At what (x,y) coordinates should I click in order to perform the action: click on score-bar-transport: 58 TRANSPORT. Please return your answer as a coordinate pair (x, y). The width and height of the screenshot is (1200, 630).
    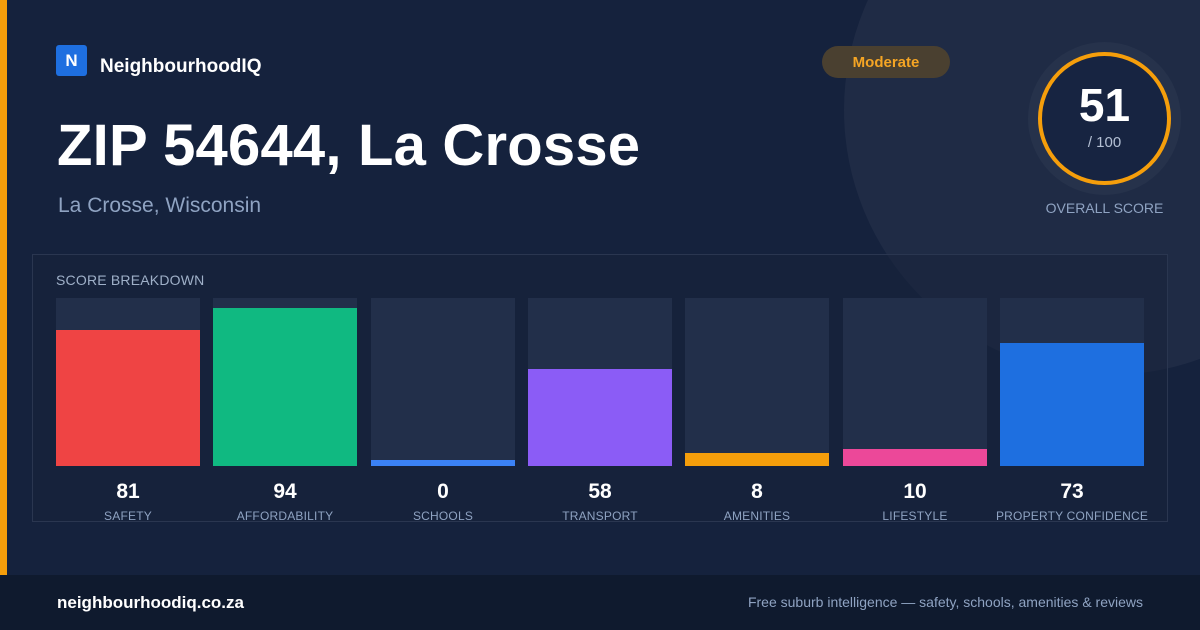
    Looking at the image, I should click on (600, 411).